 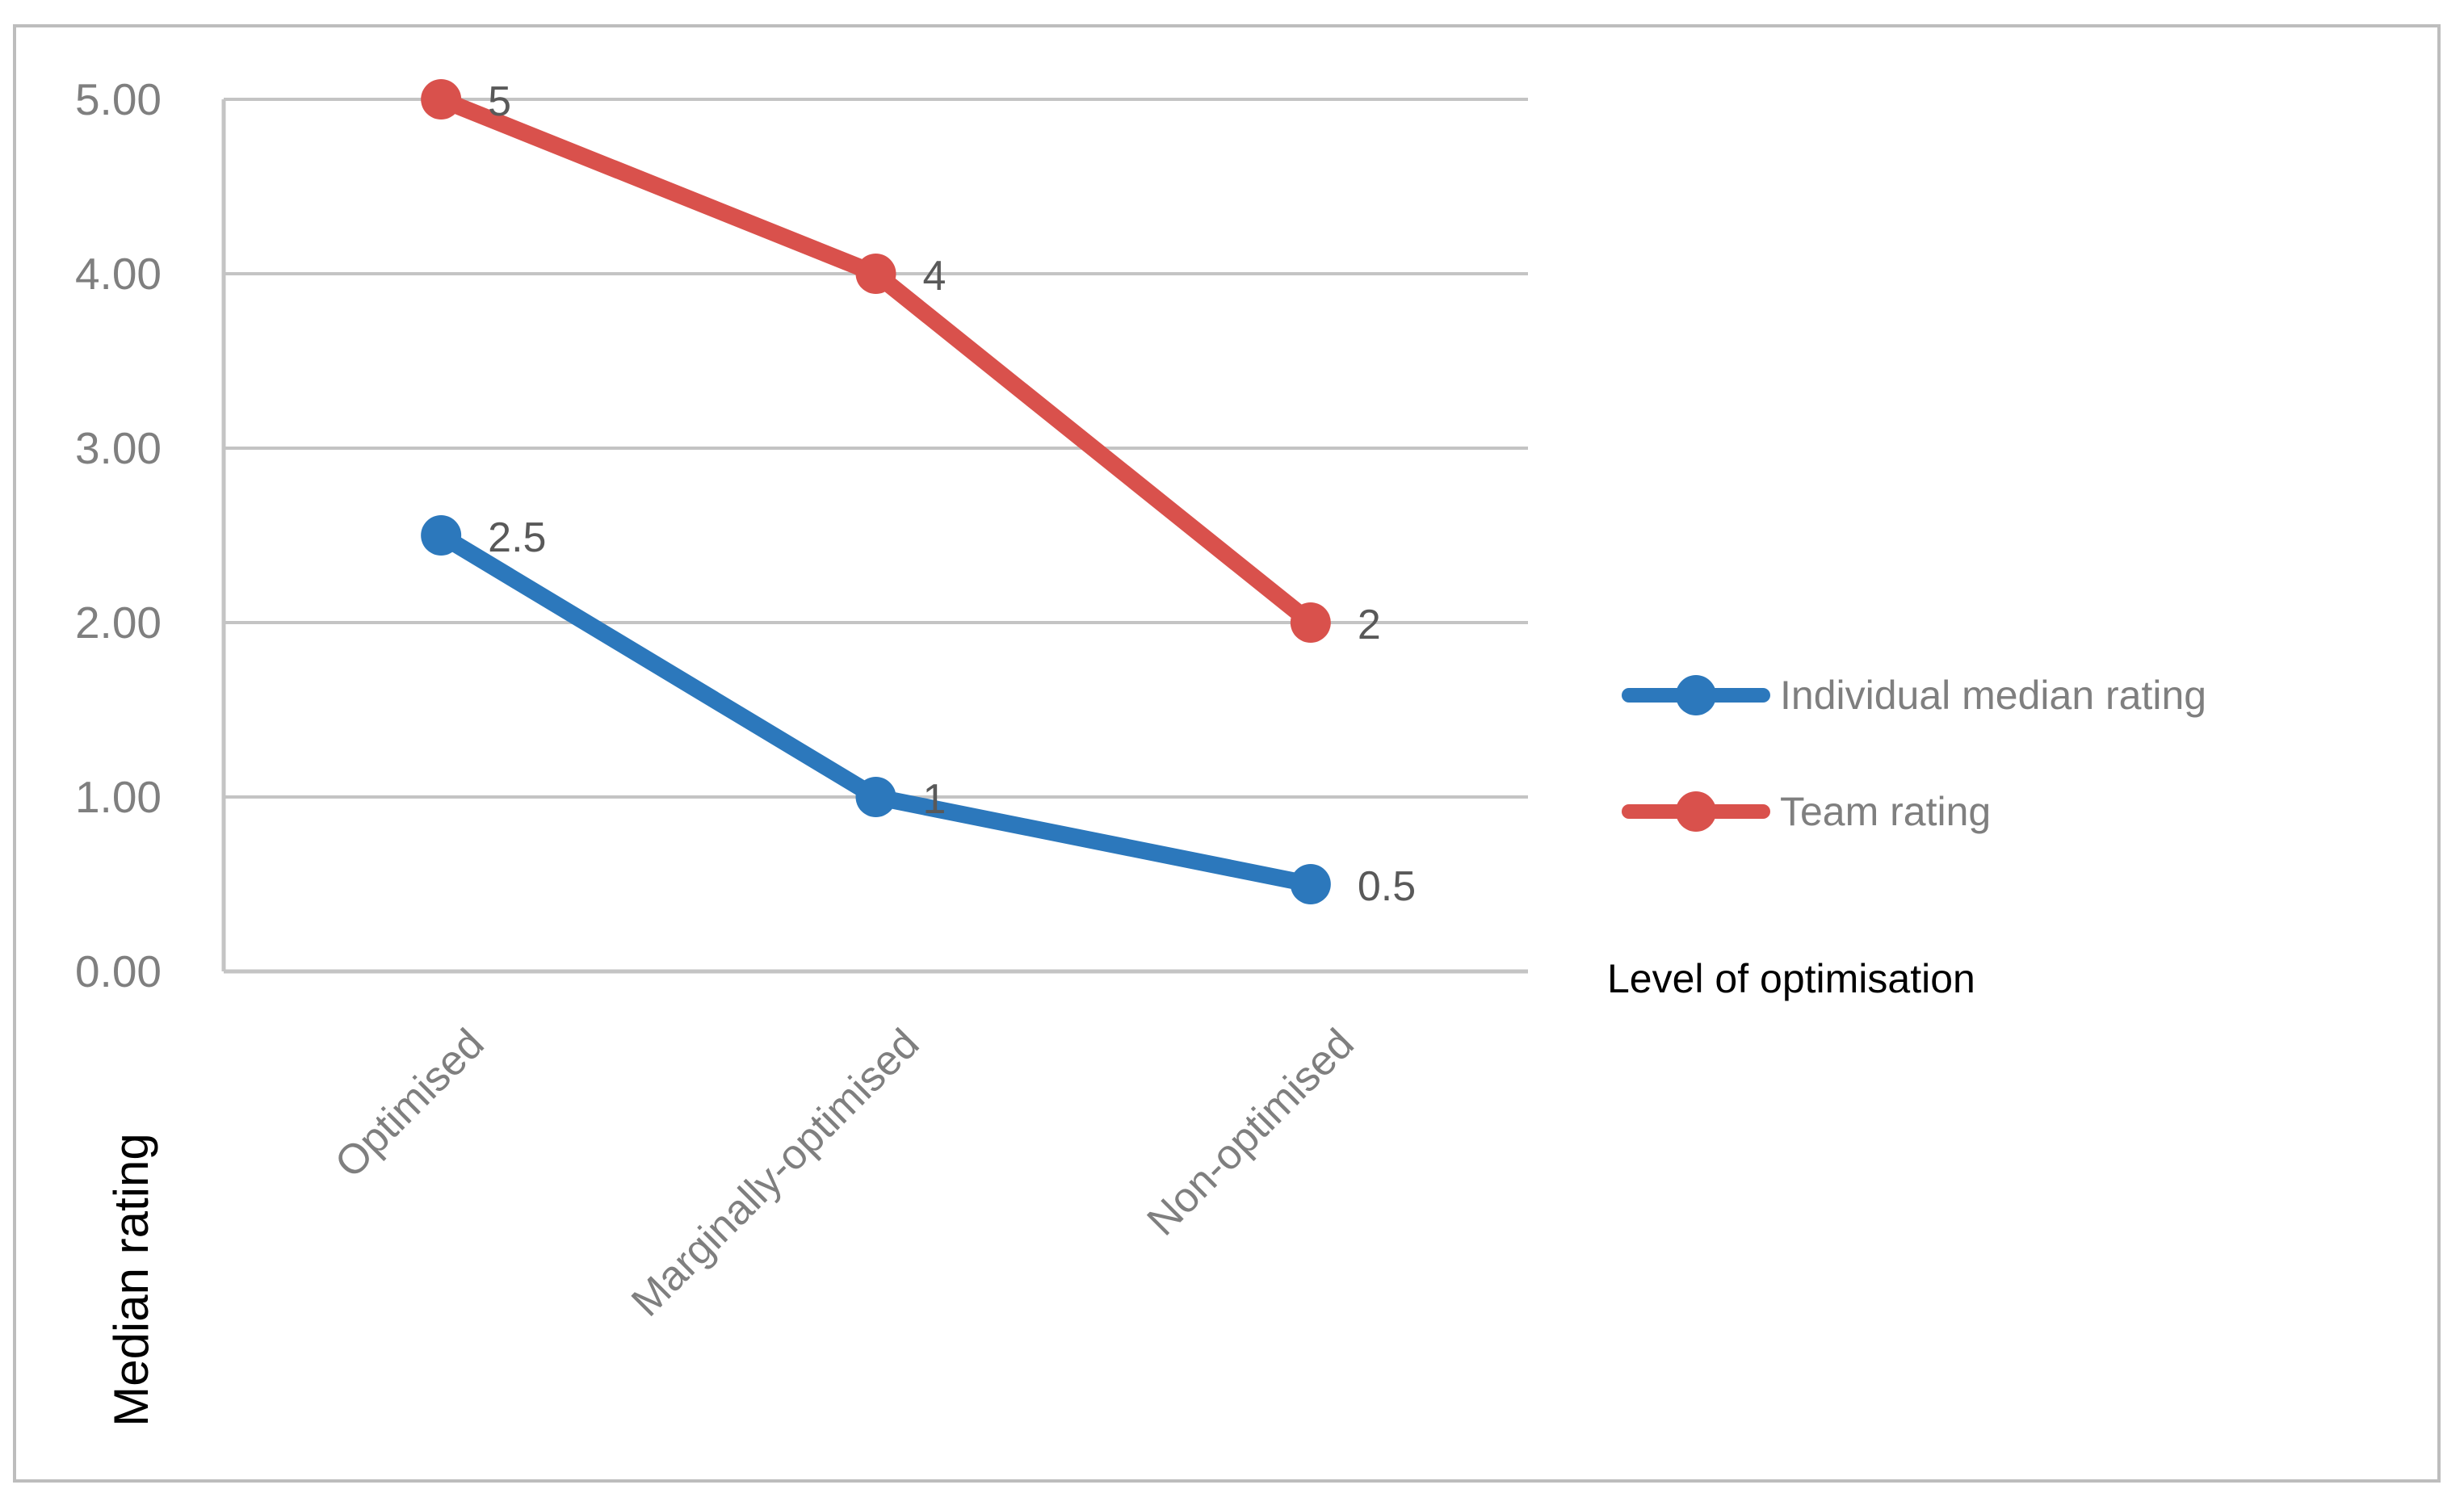 What do you see at coordinates (118, 623) in the screenshot?
I see `y-axis-tick-label: 2.00` at bounding box center [118, 623].